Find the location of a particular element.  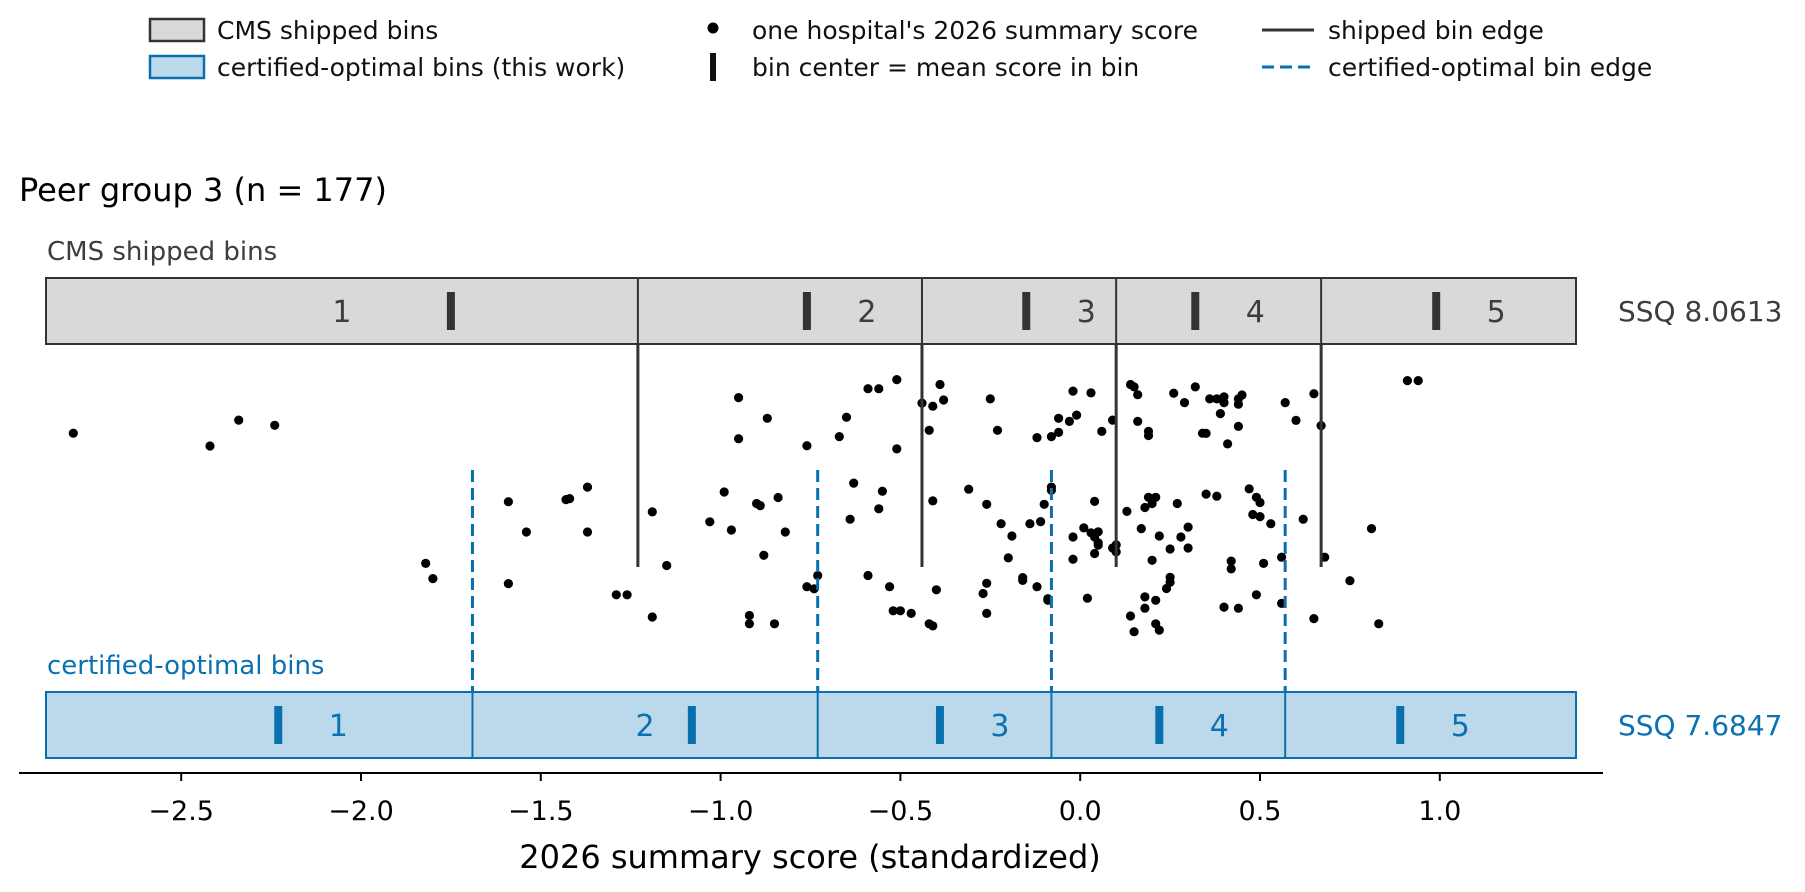

x-axis-label: 2026 summary score (standardized) is located at coordinates (810, 857).